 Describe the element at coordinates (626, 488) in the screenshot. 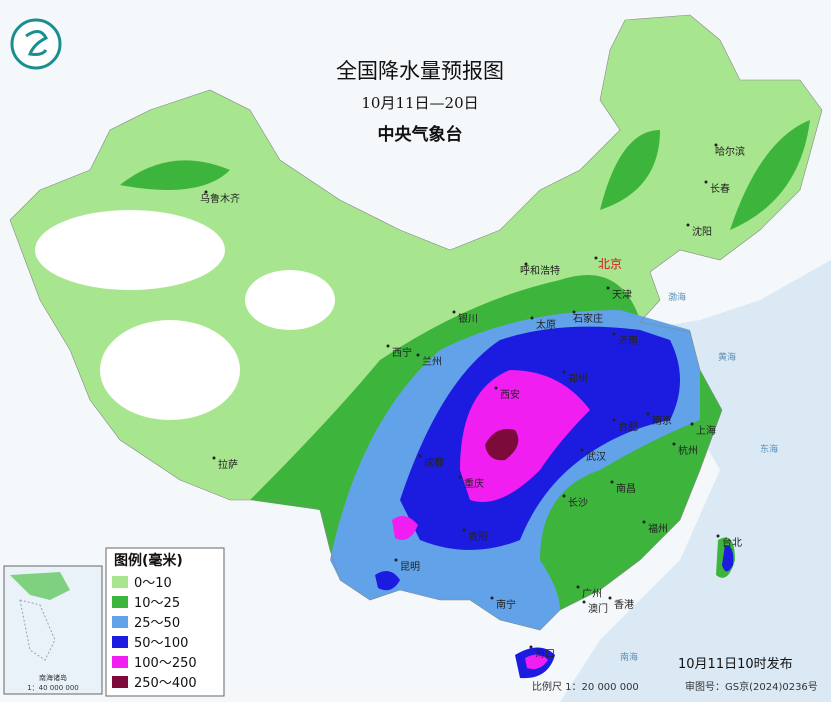

I see `city-label: 南昌` at that location.